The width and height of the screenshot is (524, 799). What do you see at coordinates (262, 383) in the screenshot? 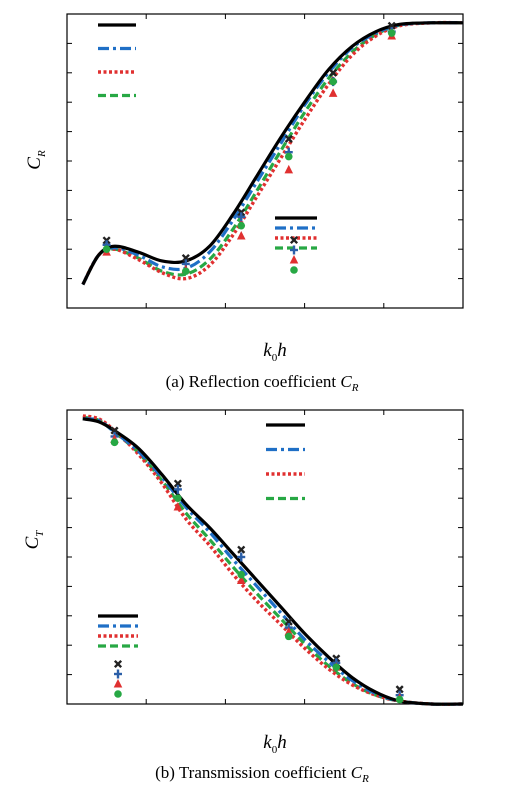
I see `panel-caption: (a) Reflection coefficient CR` at bounding box center [262, 383].